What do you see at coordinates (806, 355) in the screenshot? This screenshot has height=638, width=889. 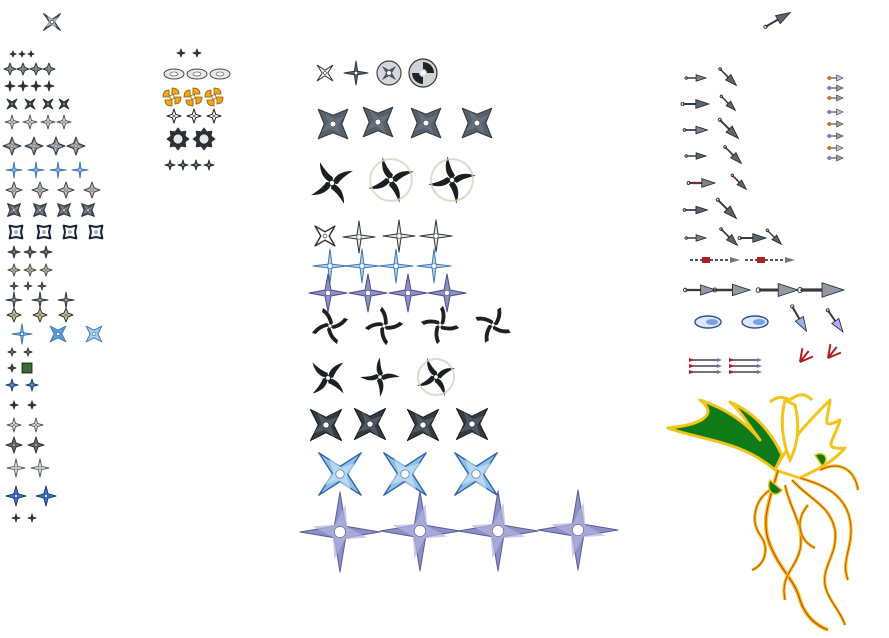 I see `spread-darts-icon` at bounding box center [806, 355].